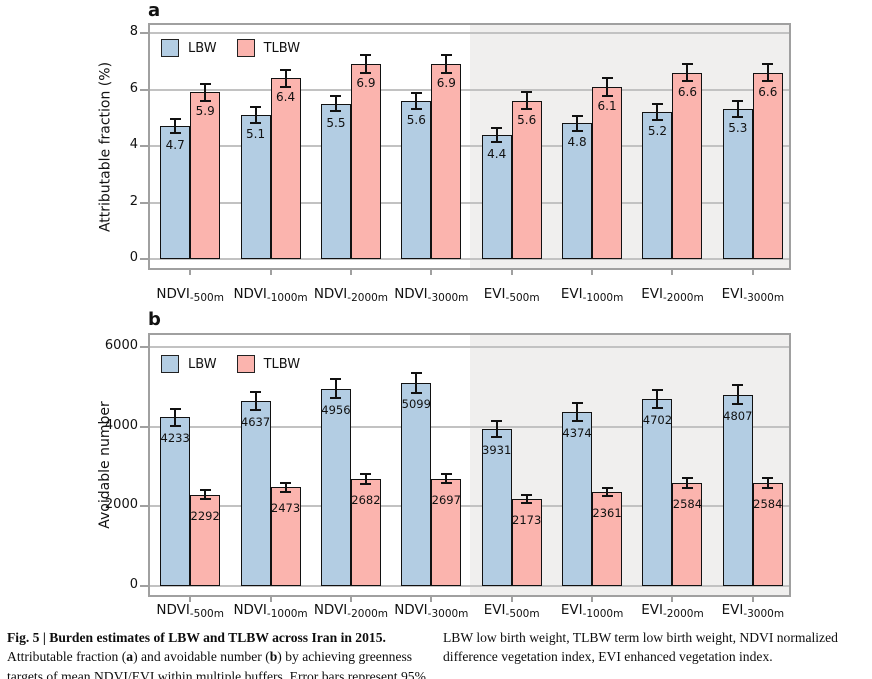 The height and width of the screenshot is (679, 872). I want to click on bar-value-label: 2584, so click(687, 504).